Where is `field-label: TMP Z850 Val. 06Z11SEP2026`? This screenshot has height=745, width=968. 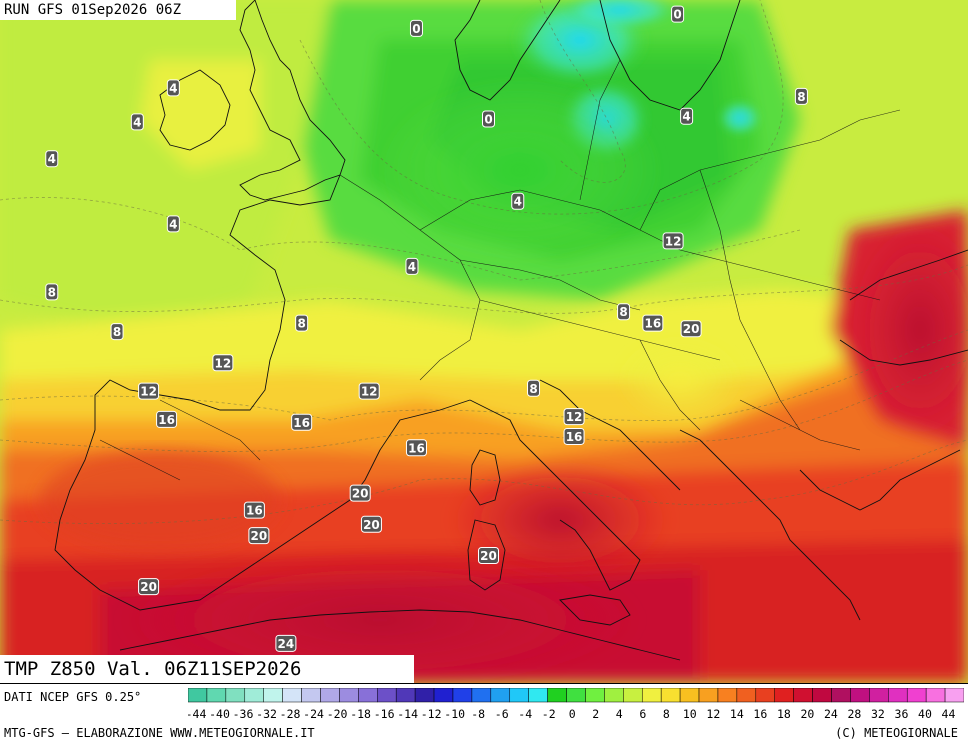 field-label: TMP Z850 Val. 06Z11SEP2026 is located at coordinates (207, 669).